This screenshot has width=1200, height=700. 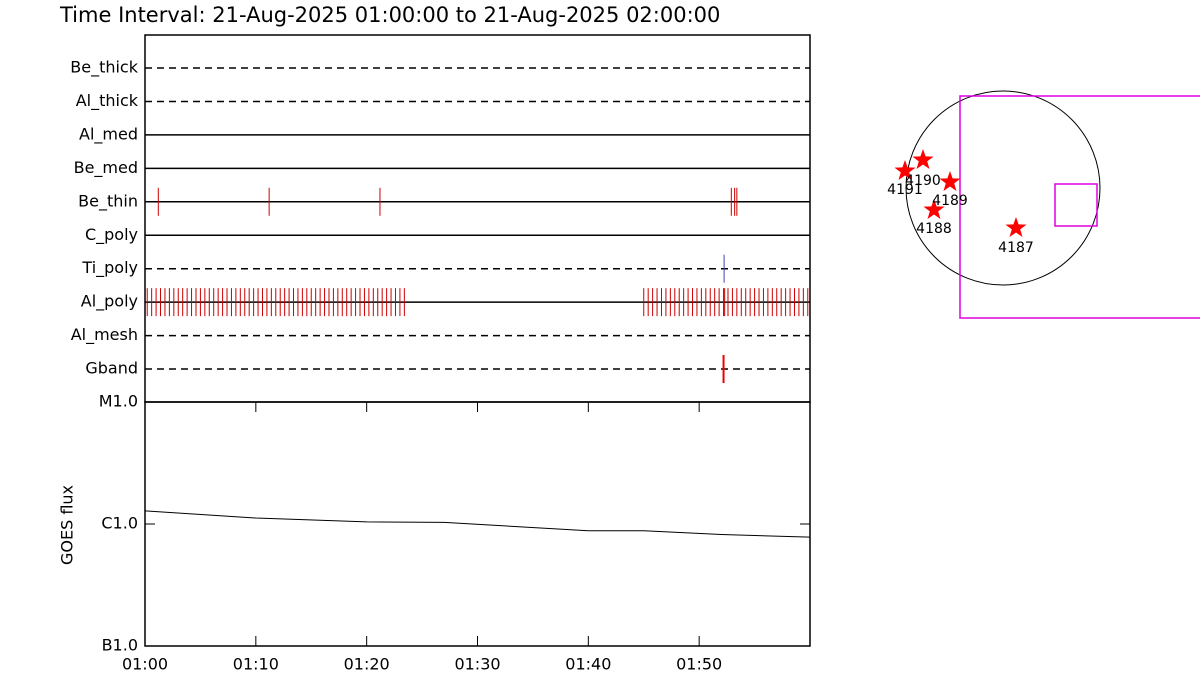 What do you see at coordinates (104, 68) in the screenshot?
I see `channel-label: Be_thick` at bounding box center [104, 68].